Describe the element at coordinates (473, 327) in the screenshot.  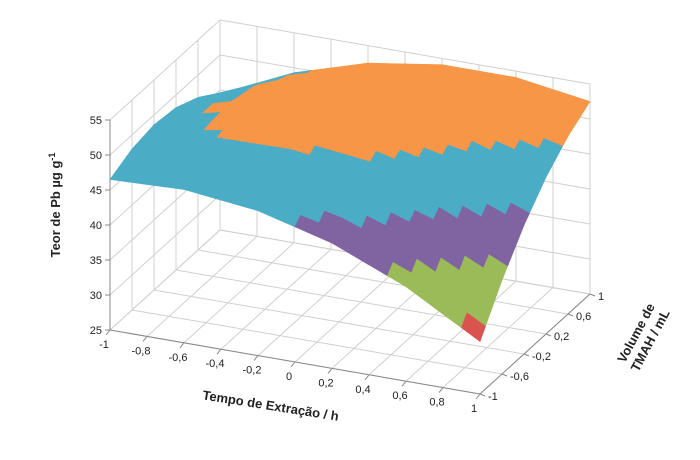
I see `surface-patch` at that location.